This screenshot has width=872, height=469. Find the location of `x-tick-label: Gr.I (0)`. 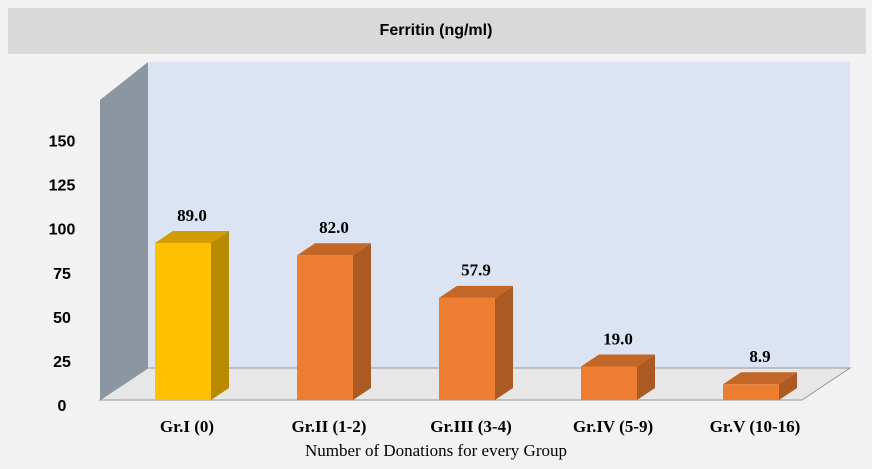

x-tick-label: Gr.I (0) is located at coordinates (187, 426).